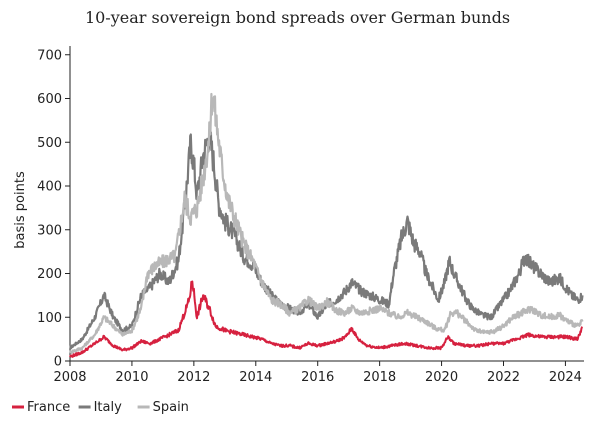 This screenshot has height=421, width=595. What do you see at coordinates (193, 377) in the screenshot?
I see `x-tick-label: 2012` at bounding box center [193, 377].